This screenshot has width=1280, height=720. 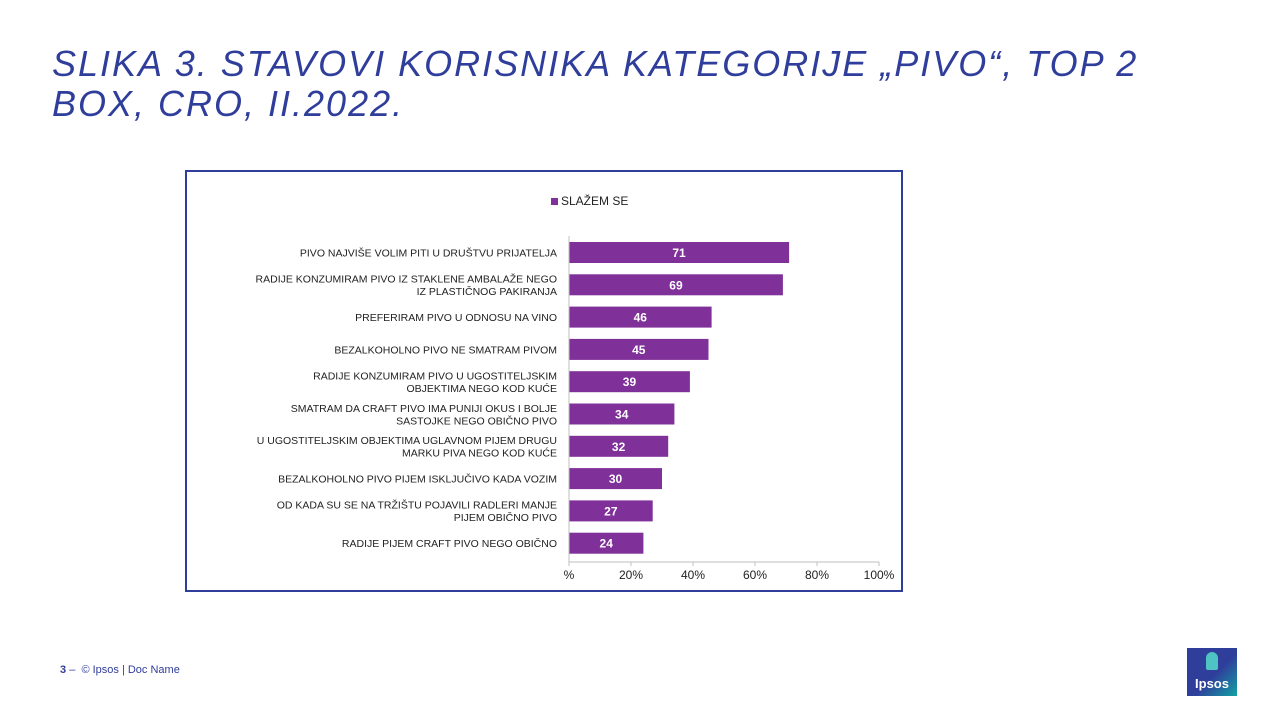 I want to click on legend-swatch, so click(x=554, y=201).